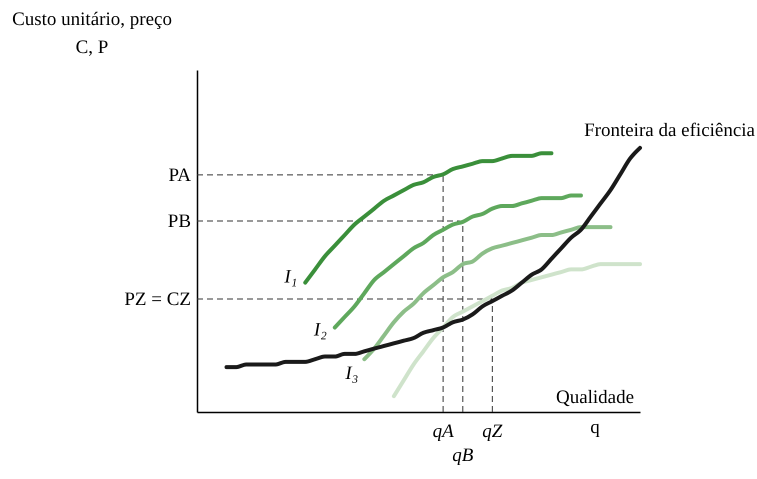 The width and height of the screenshot is (757, 479). What do you see at coordinates (92, 33) in the screenshot?
I see `text: Custo unitário, preço C, P` at bounding box center [92, 33].